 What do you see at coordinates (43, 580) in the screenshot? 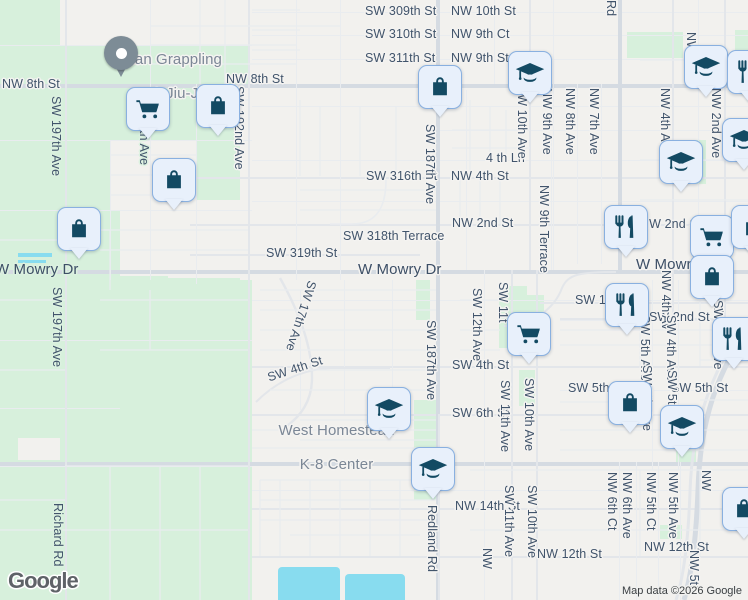
I see `google-logo: Google` at bounding box center [43, 580].